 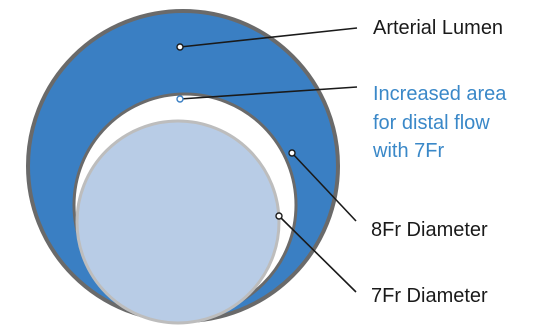 I want to click on fr7-diameter-marker, so click(x=279, y=216).